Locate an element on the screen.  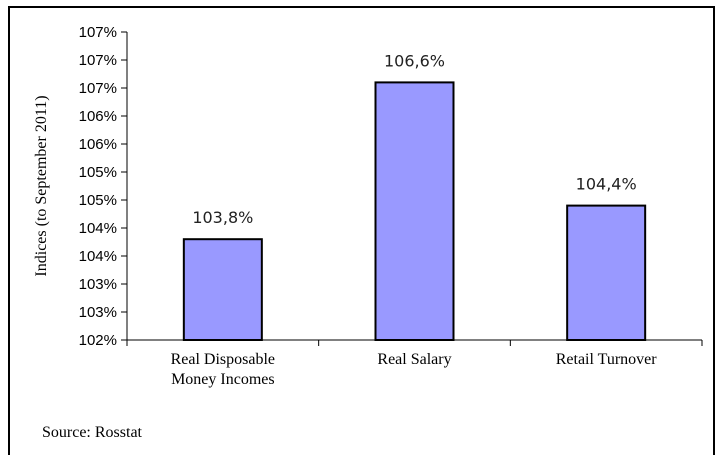
x-category-label: Real Disposable is located at coordinates (223, 359).